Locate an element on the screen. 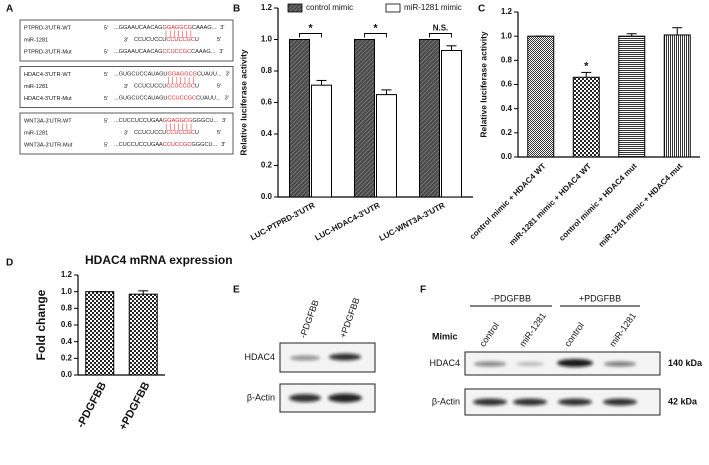  y-tick-label: 0.4 is located at coordinates (507, 108).